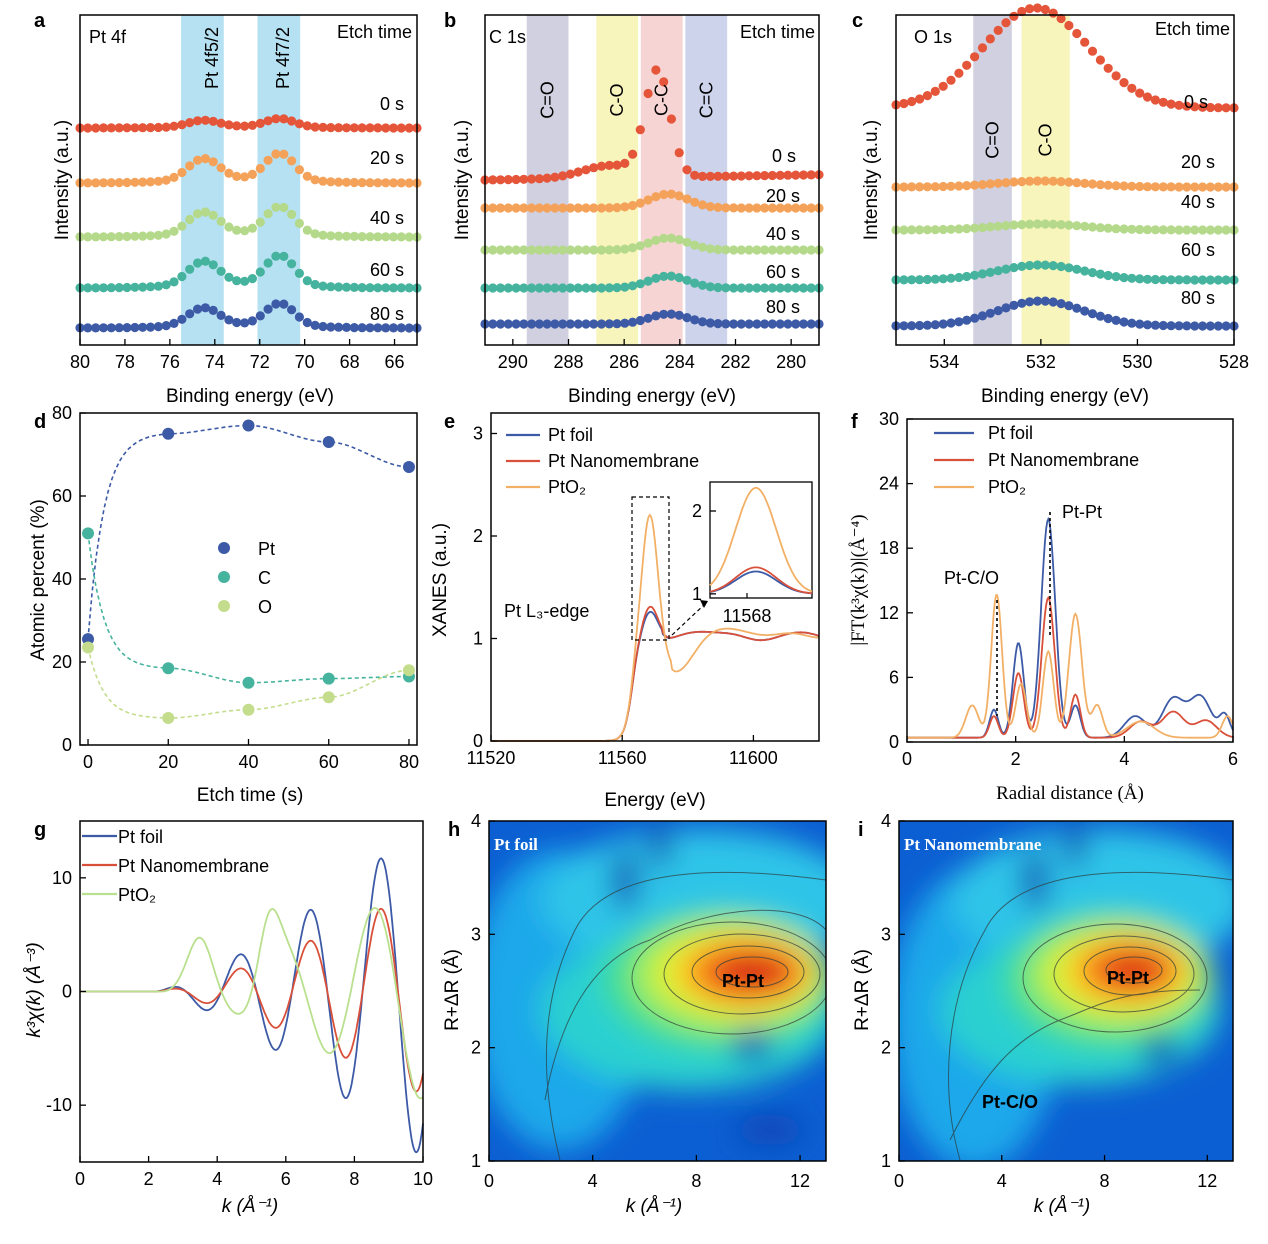 The width and height of the screenshot is (1268, 1244). What do you see at coordinates (476, 1048) in the screenshot?
I see `h-ytick-label-1: 2` at bounding box center [476, 1048].